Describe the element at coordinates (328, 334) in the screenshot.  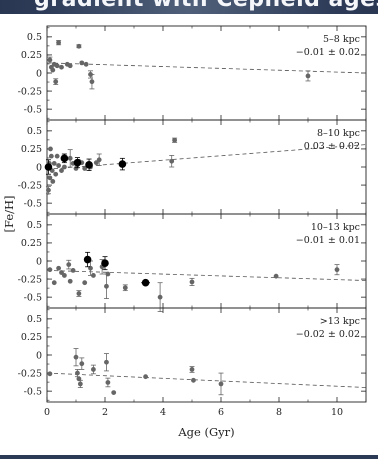
I see `panel-slope-label: −0.02 ± 0.02` at that location.